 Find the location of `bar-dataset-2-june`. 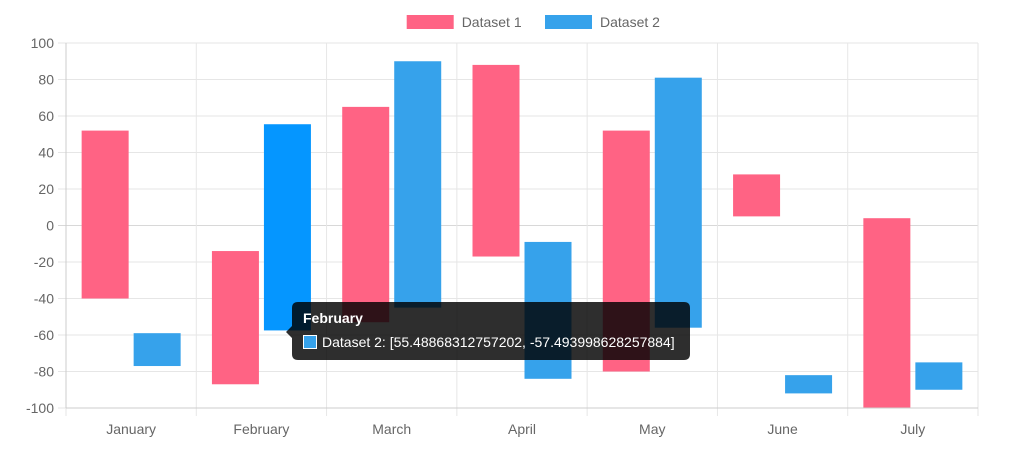

bar-dataset-2-june is located at coordinates (809, 384).